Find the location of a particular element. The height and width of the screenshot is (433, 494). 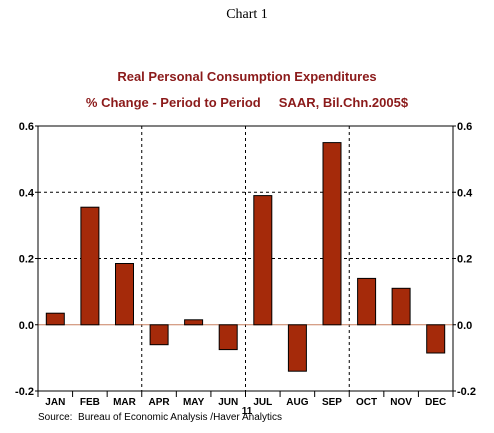

bar-nov is located at coordinates (401, 306).